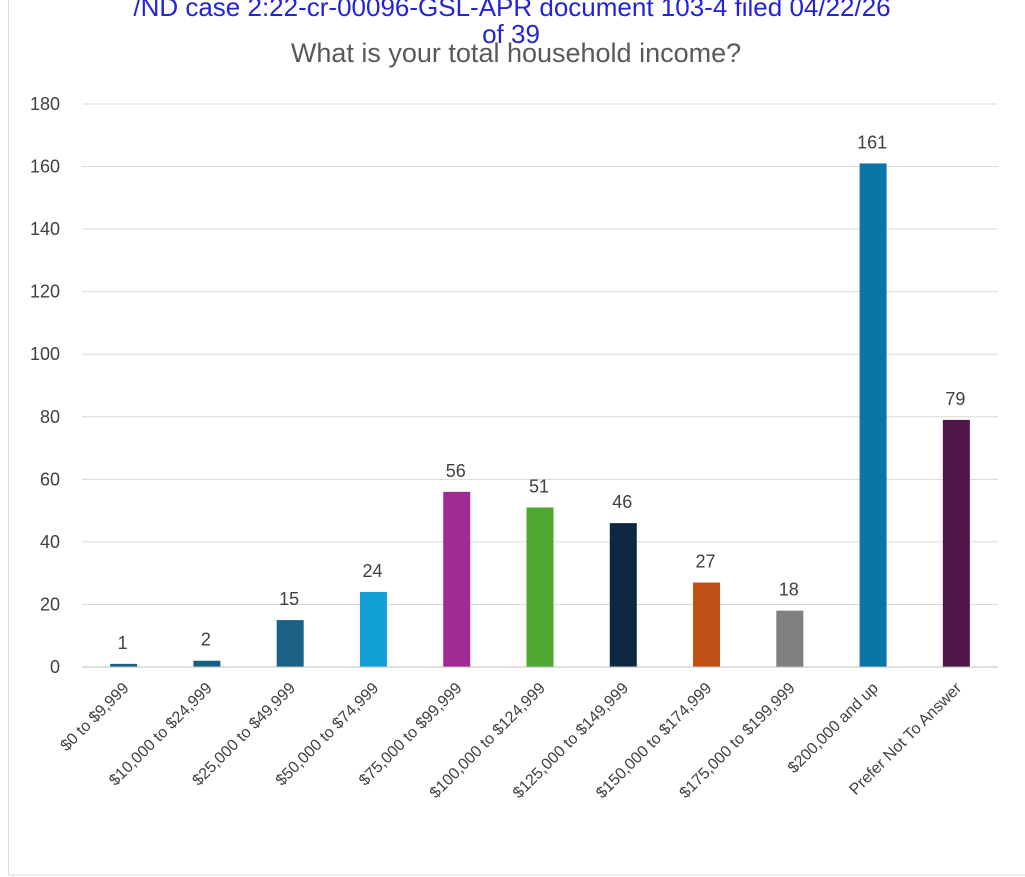 The width and height of the screenshot is (1025, 877). What do you see at coordinates (45, 104) in the screenshot?
I see `y-tick-label: 180` at bounding box center [45, 104].